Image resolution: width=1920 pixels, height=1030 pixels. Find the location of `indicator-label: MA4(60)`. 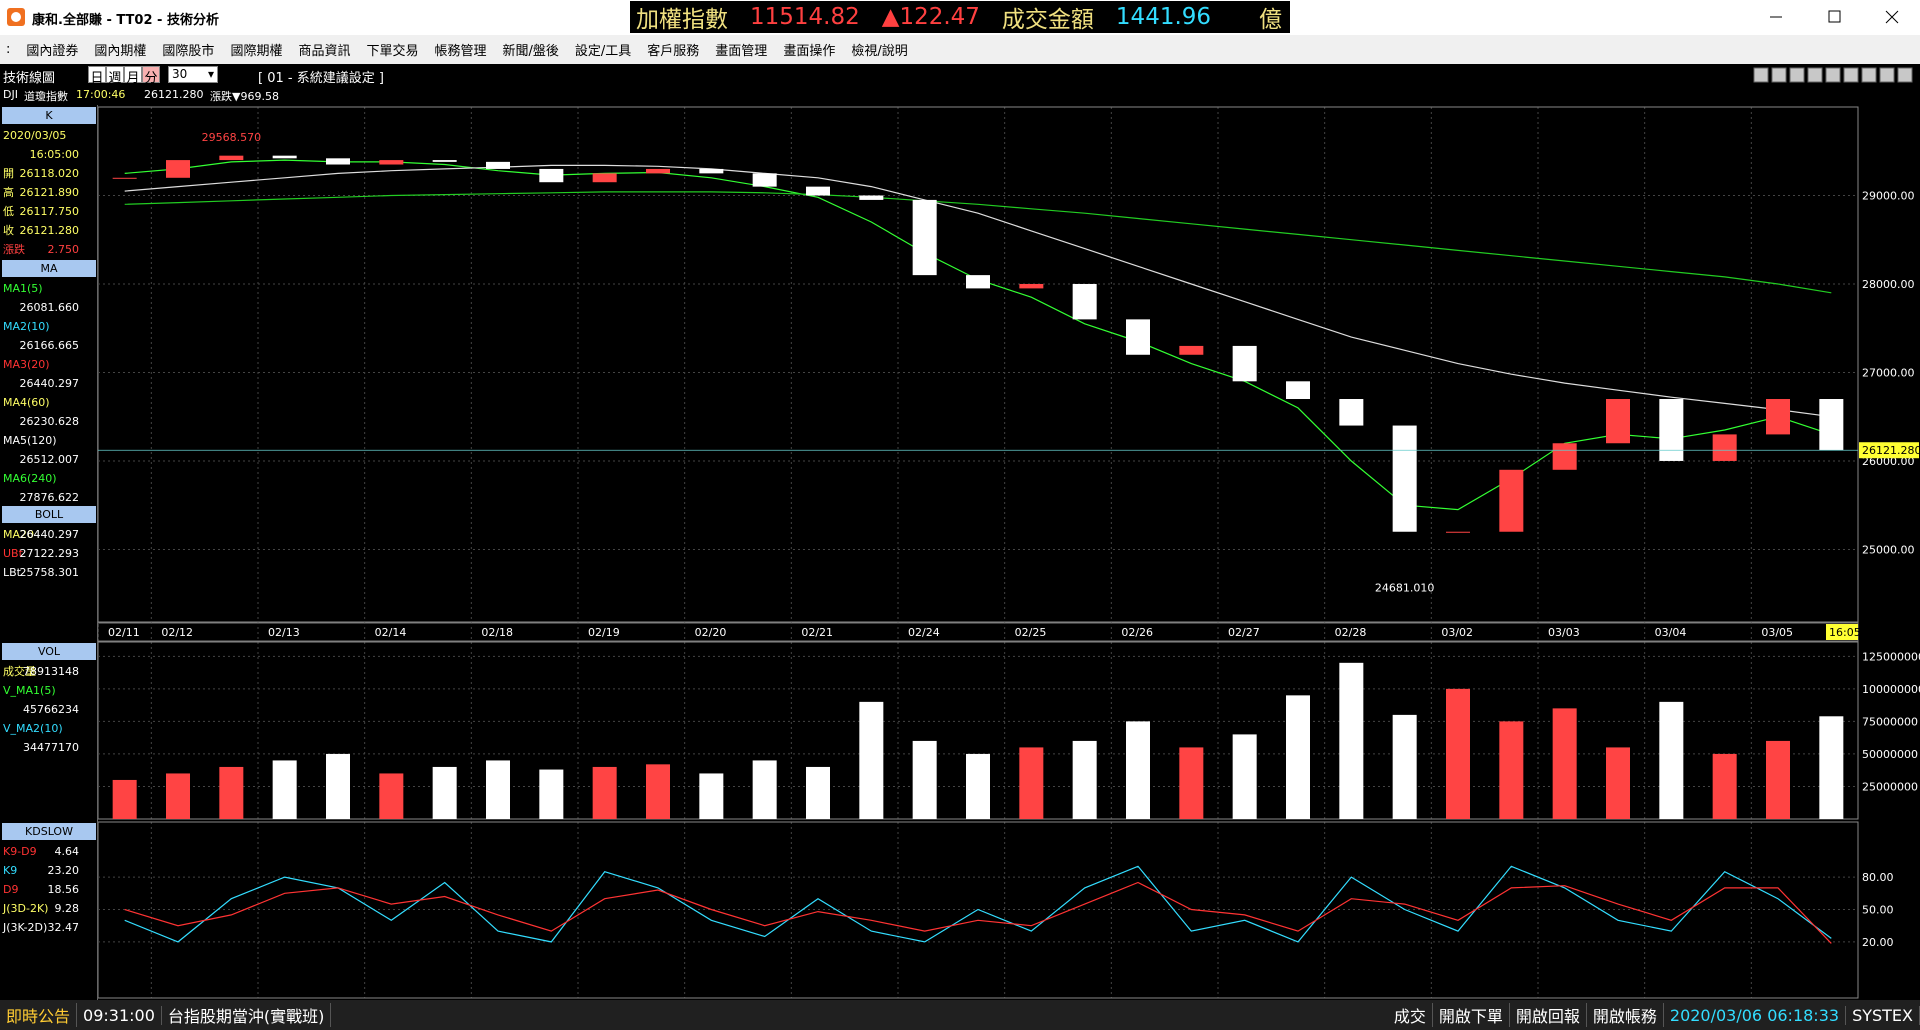

indicator-label: MA4(60) is located at coordinates (26, 402).